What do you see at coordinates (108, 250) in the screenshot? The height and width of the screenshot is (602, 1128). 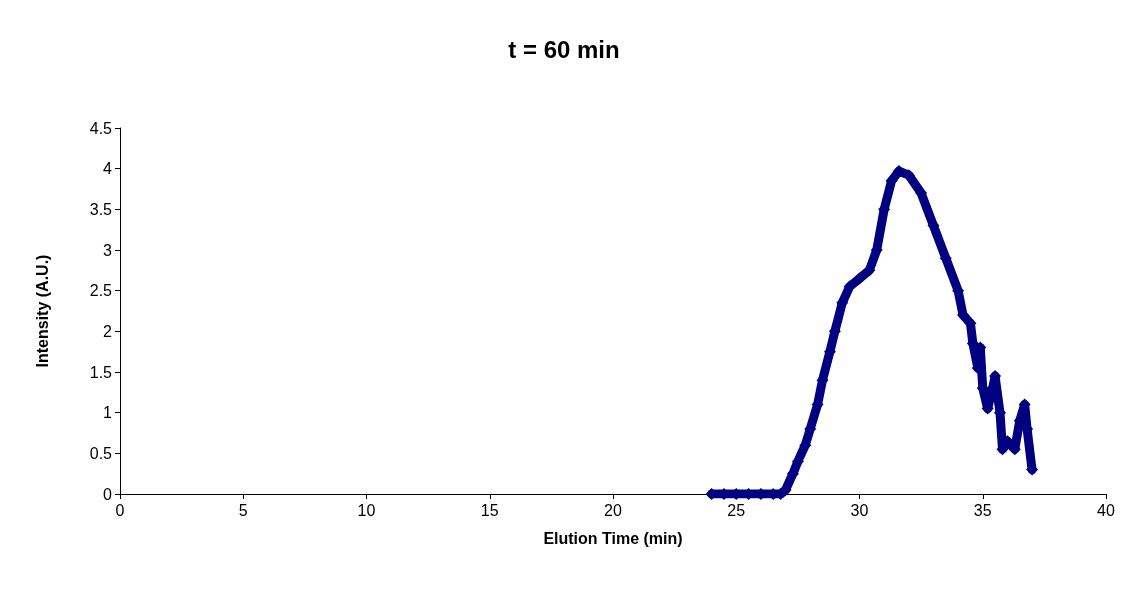 I see `y-tick-label: 3` at bounding box center [108, 250].